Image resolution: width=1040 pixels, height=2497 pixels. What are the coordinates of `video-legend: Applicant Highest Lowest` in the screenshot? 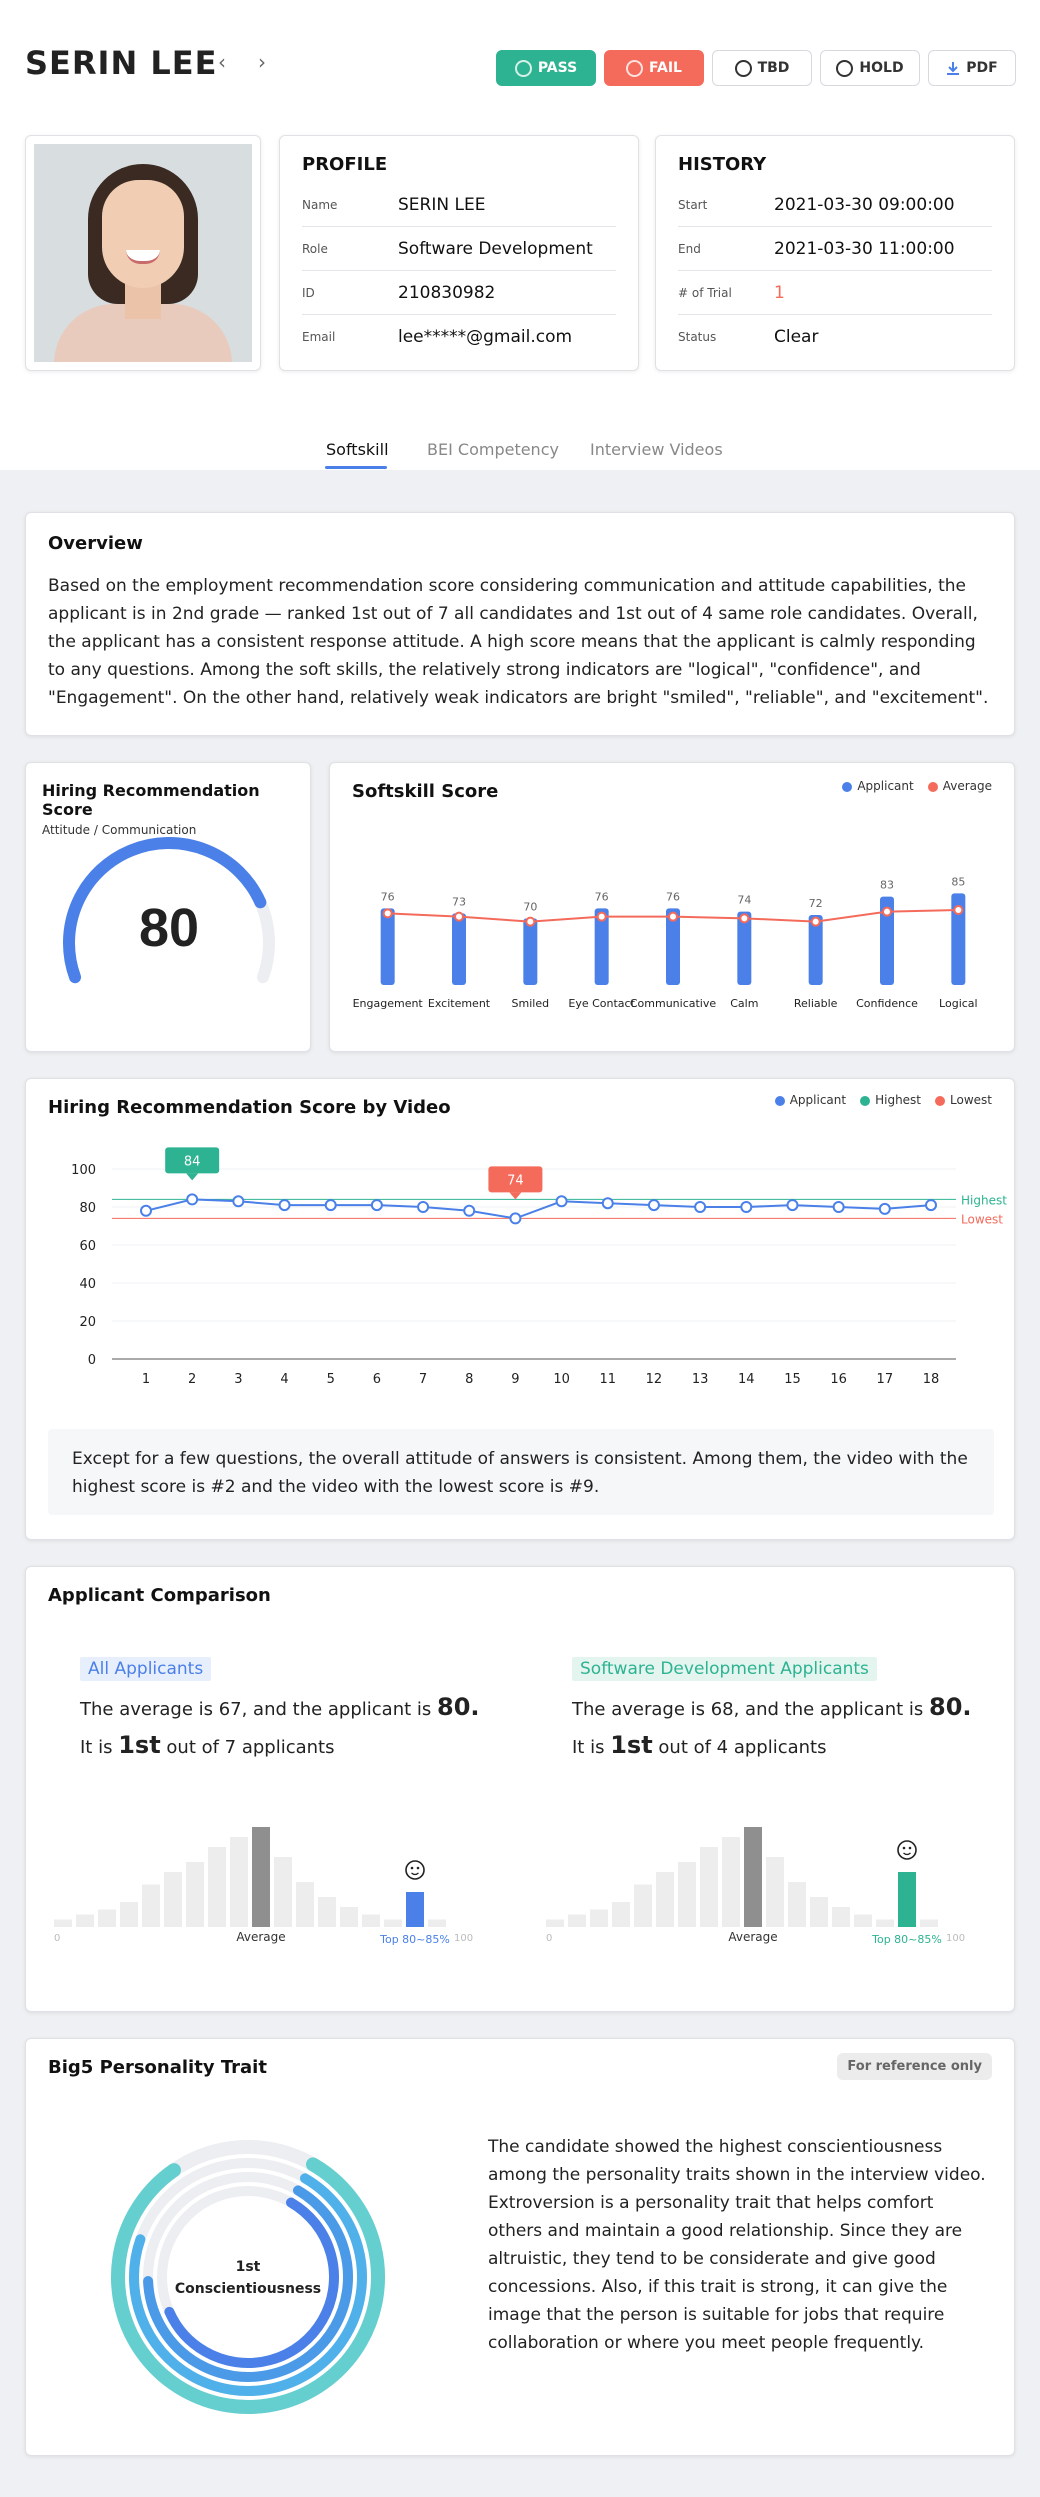 It's located at (883, 1100).